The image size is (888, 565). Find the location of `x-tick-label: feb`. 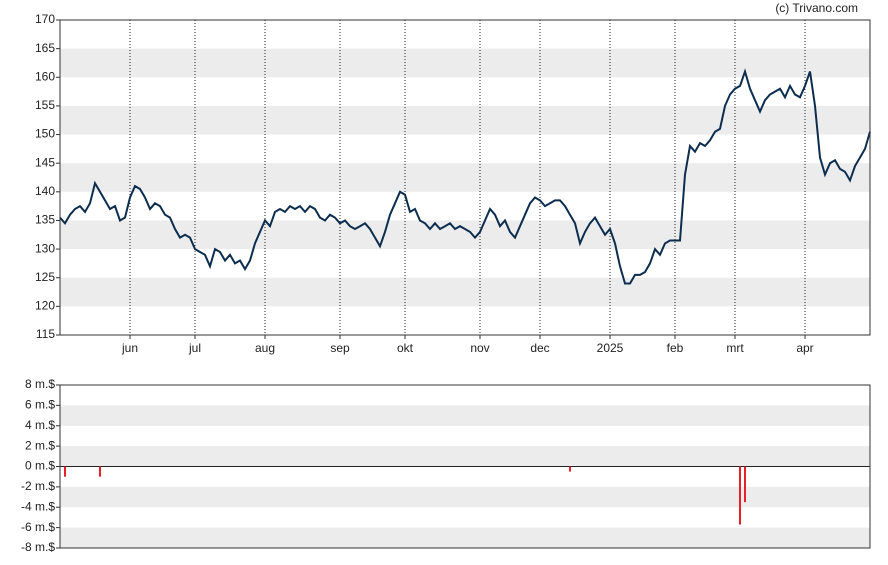

x-tick-label: feb is located at coordinates (675, 348).